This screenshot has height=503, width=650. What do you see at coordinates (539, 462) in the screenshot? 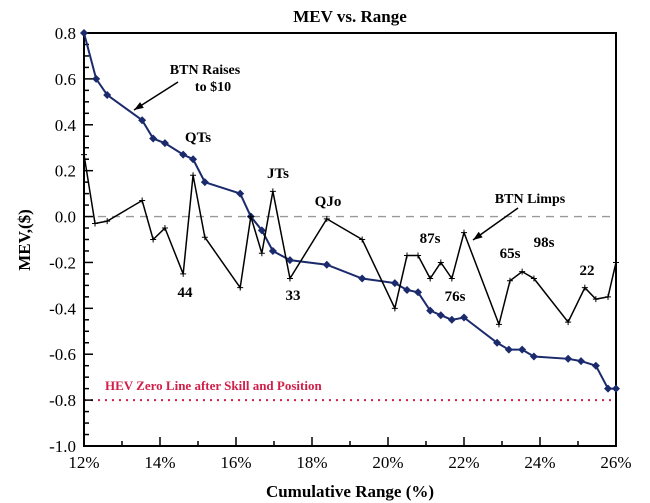
I see `x-tick-label: 24%` at bounding box center [539, 462].